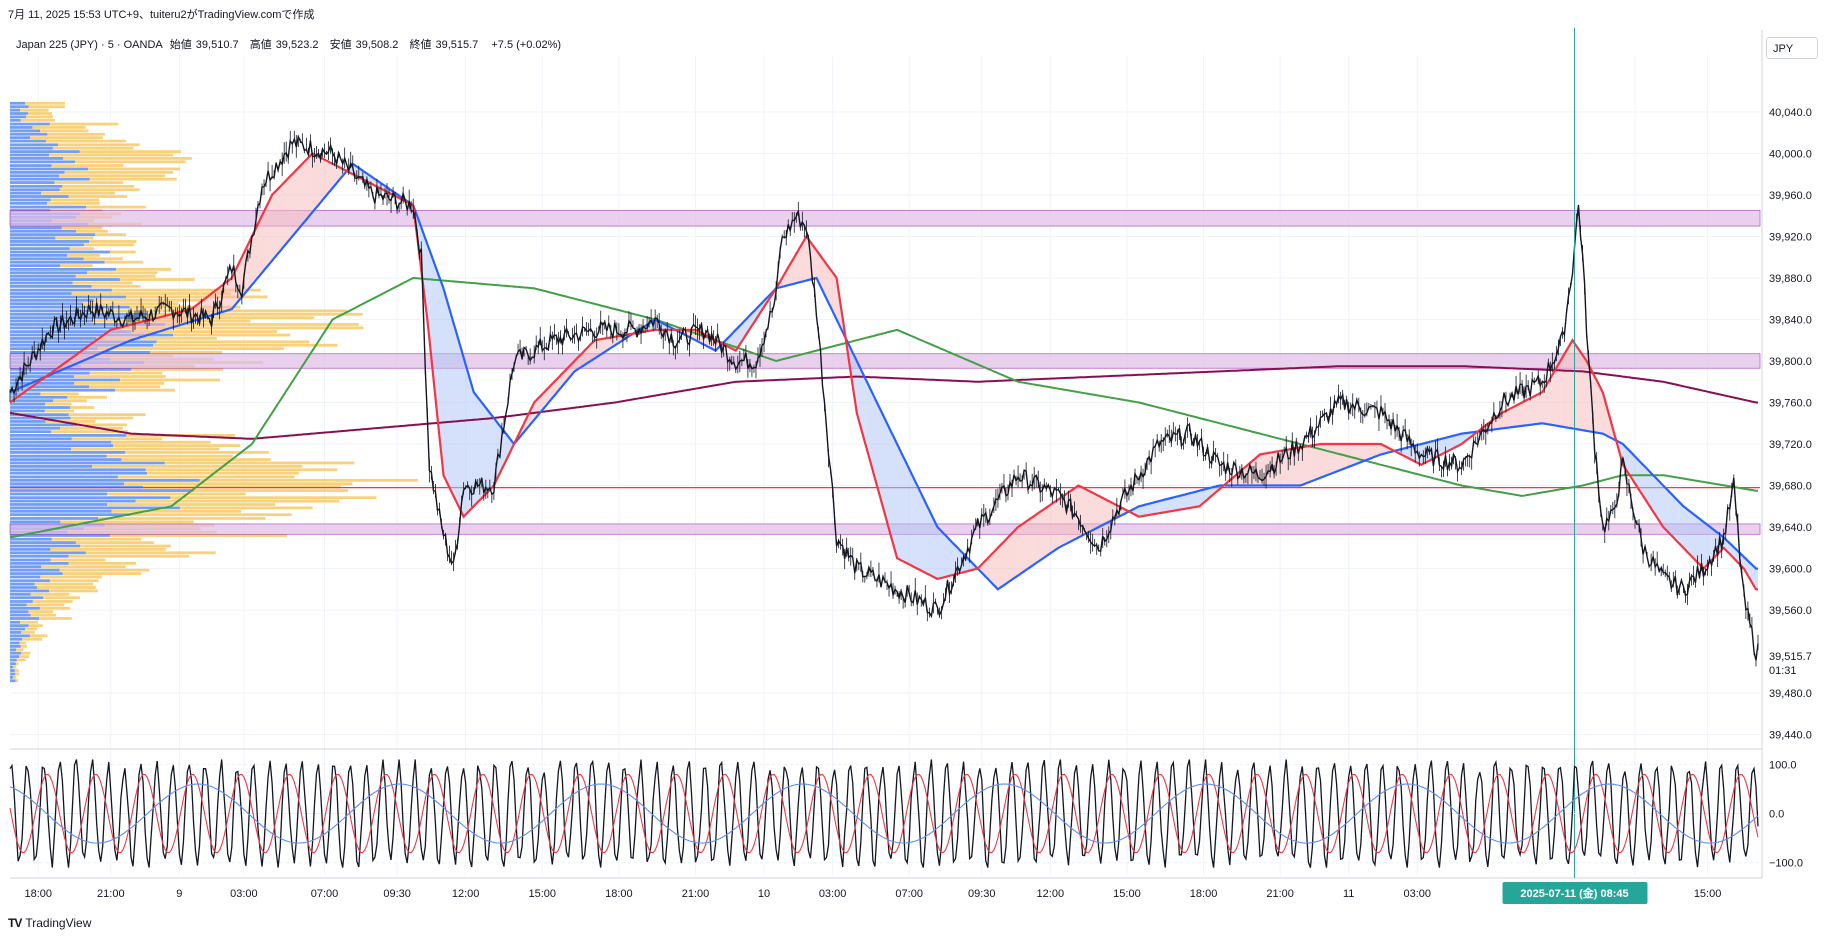  What do you see at coordinates (1776, 815) in the screenshot?
I see `osc-axis-label: 0.0` at bounding box center [1776, 815].